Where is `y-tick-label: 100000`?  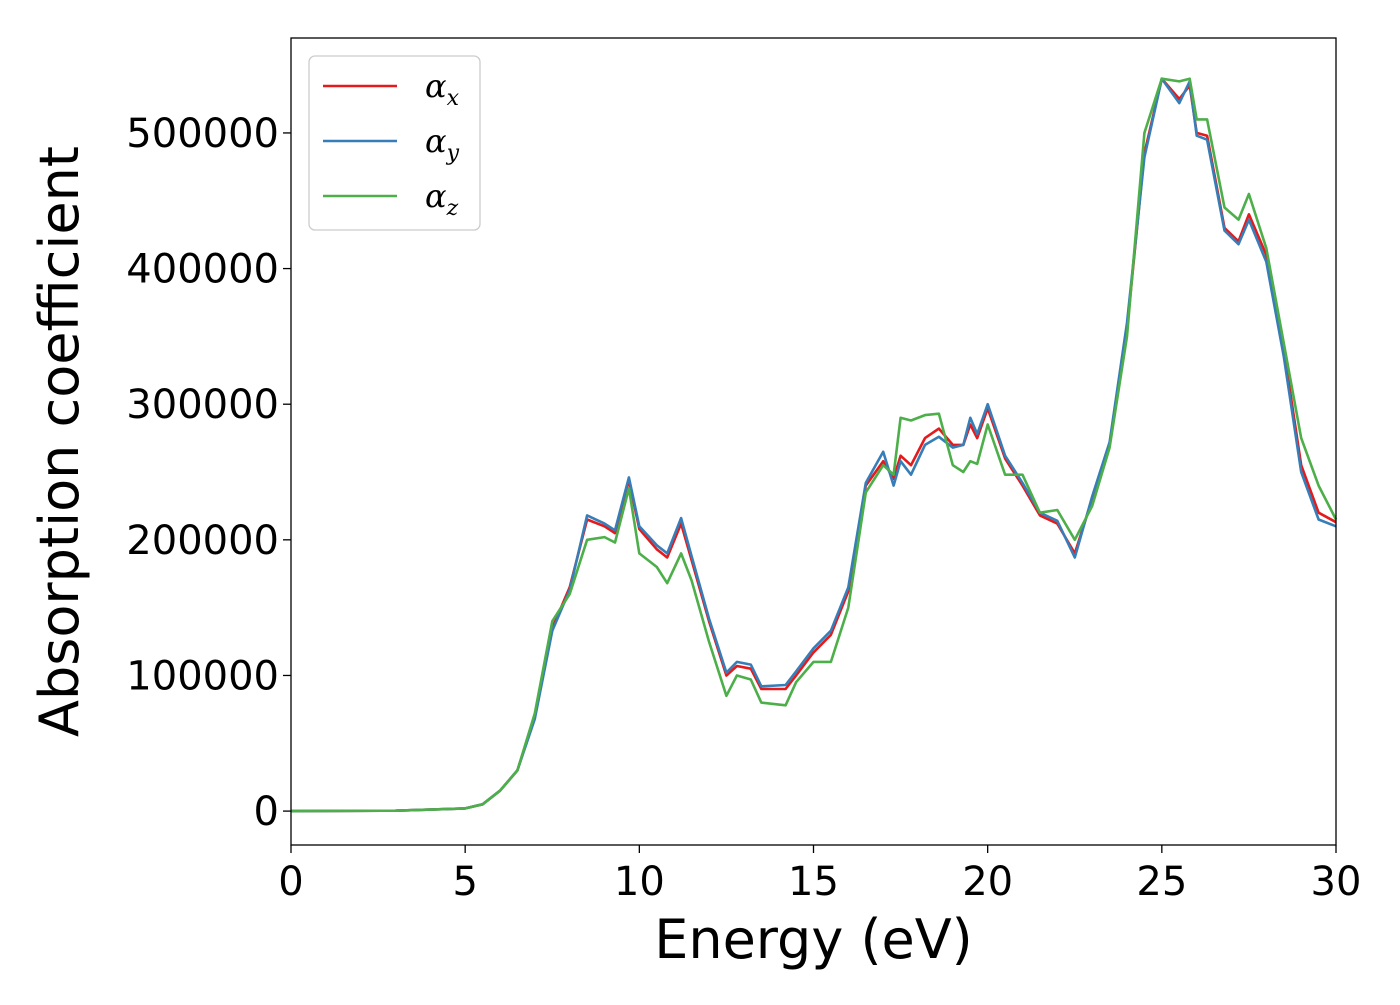
y-tick-label: 100000 is located at coordinates (202, 676).